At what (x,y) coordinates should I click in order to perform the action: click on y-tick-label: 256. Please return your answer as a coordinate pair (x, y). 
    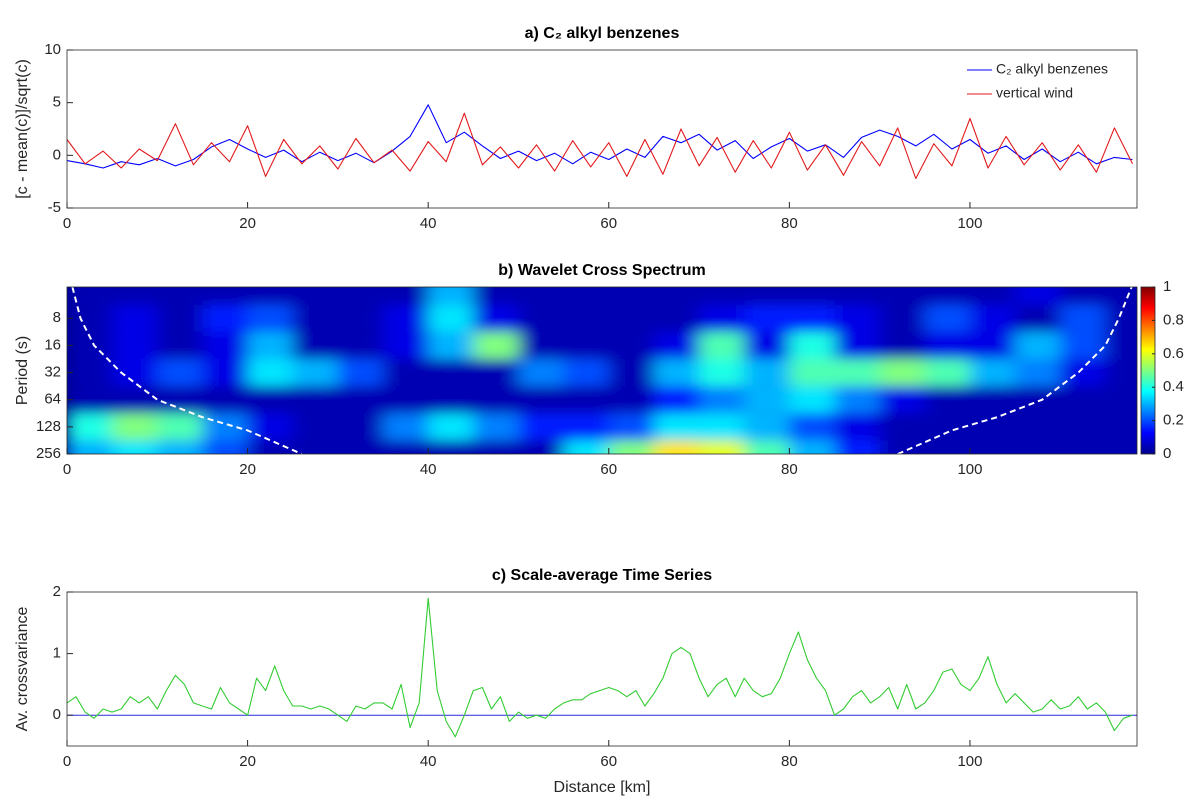
    Looking at the image, I should click on (48, 453).